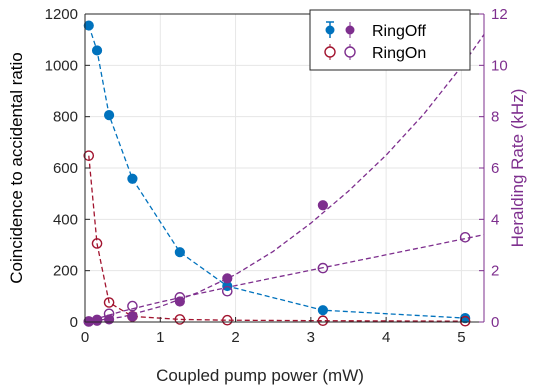  I want to click on legend-entry-ringon: RingOn, so click(375, 53).